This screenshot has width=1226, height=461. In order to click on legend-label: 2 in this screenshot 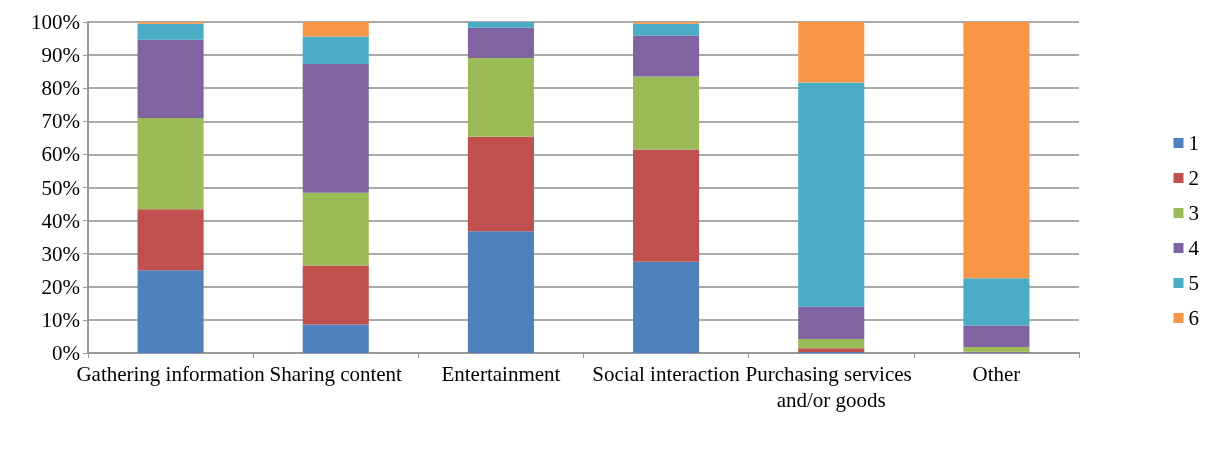, I will do `click(1193, 178)`.